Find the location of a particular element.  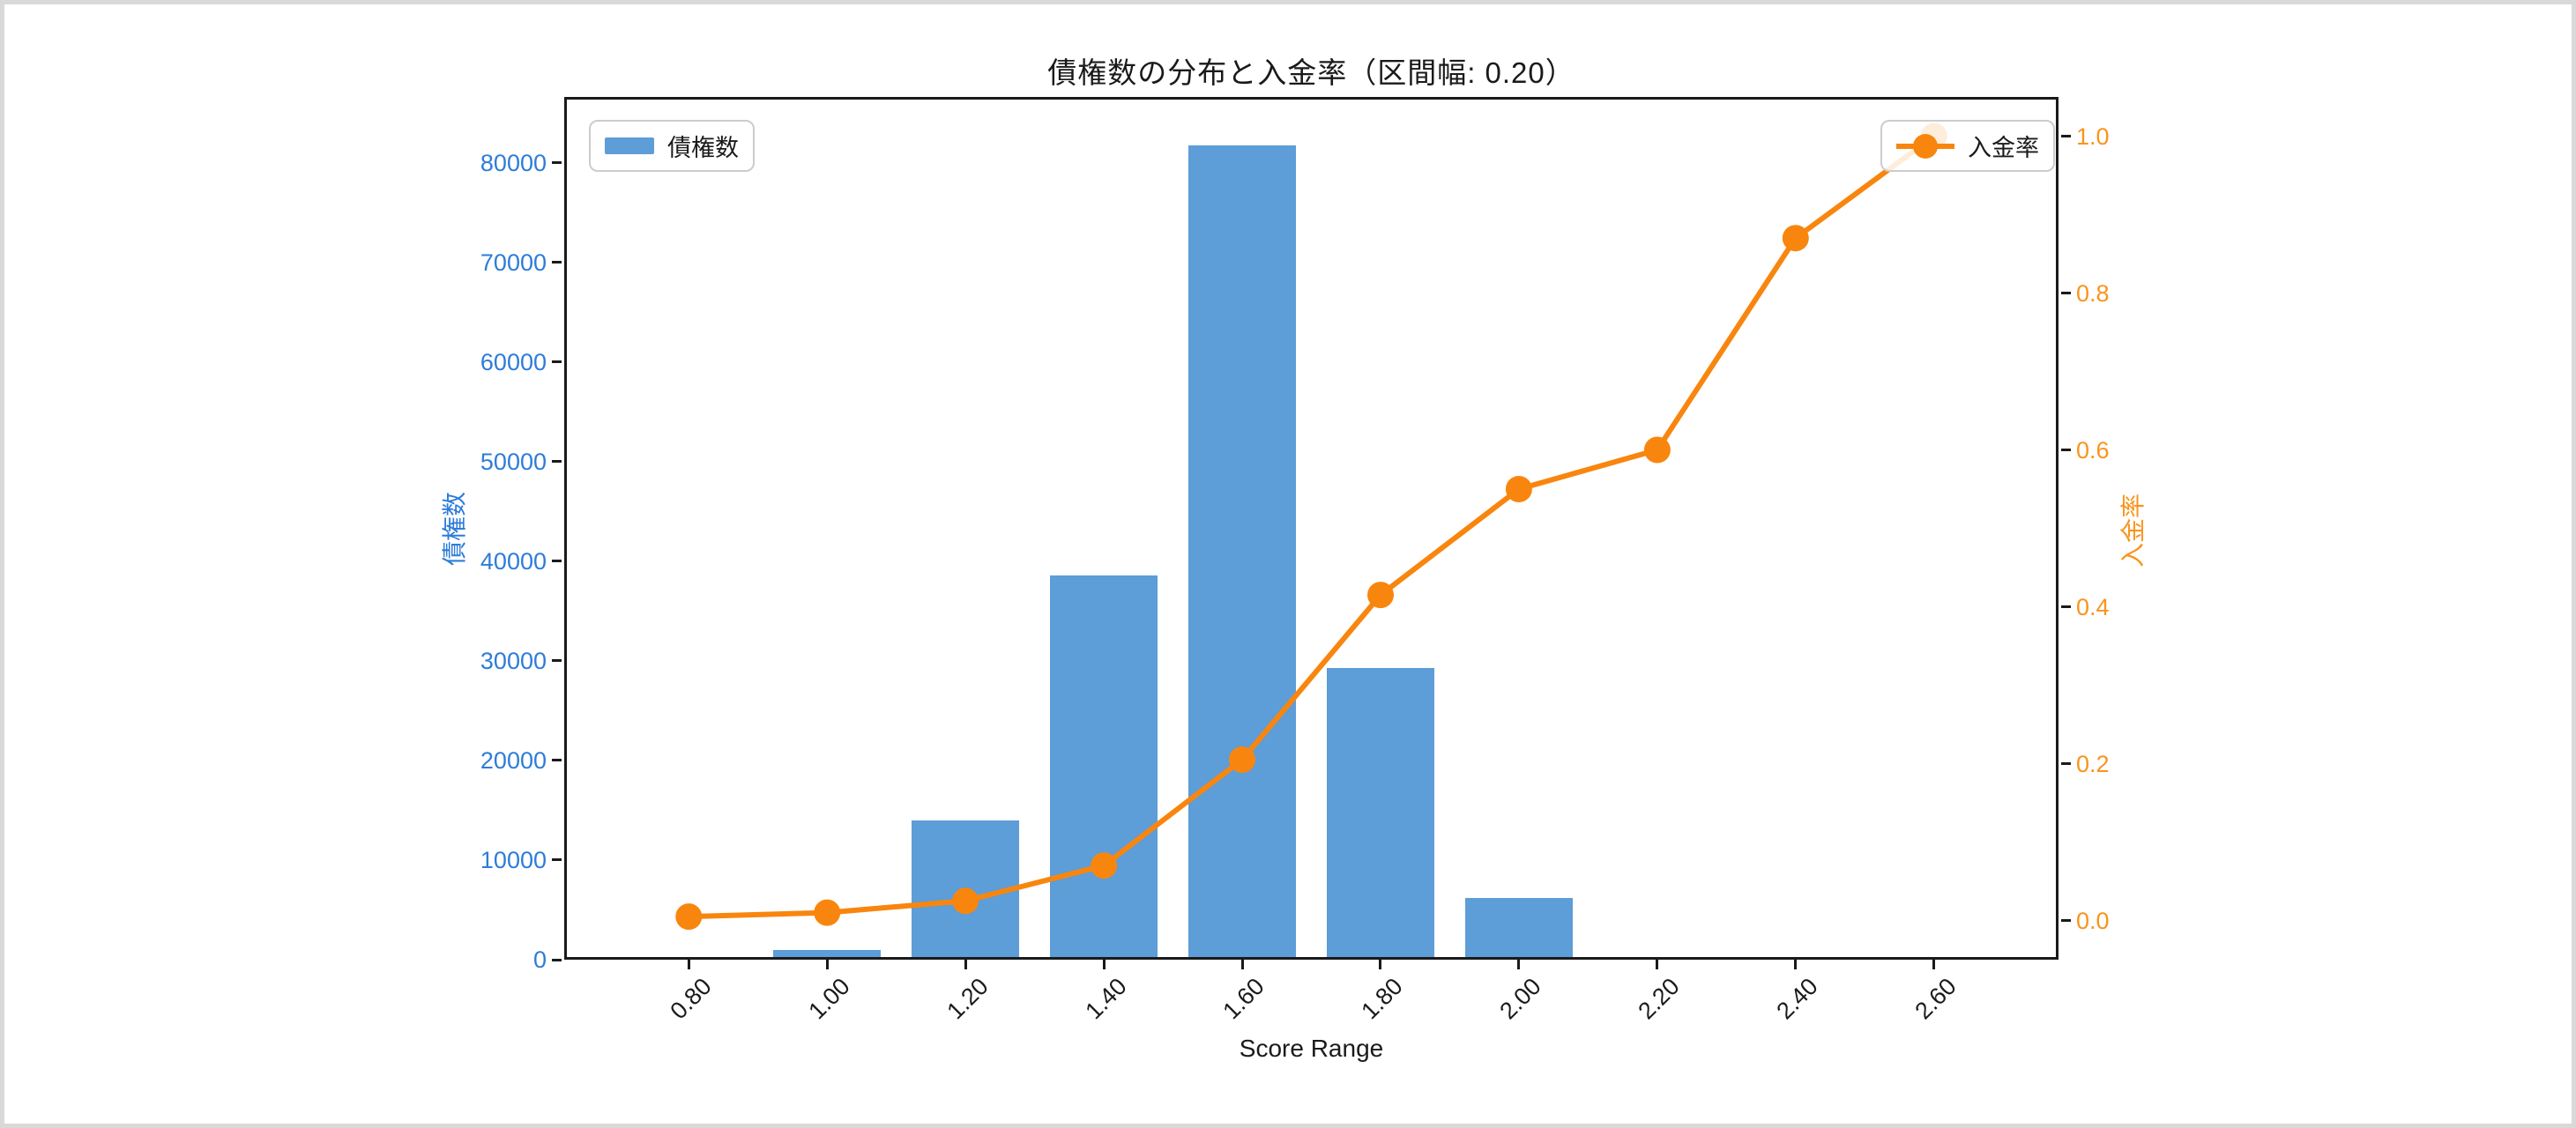

x-tick-label: 1.80 is located at coordinates (1382, 999).